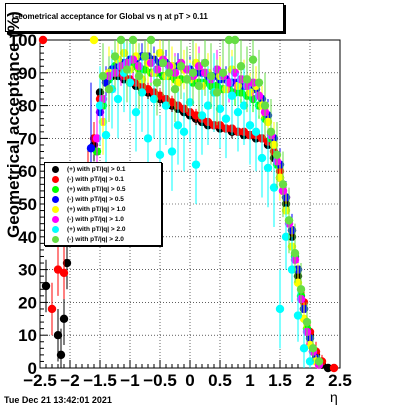 Image resolution: width=400 pixels, height=409 pixels. What do you see at coordinates (103, 200) in the screenshot?
I see `legend-entry: (-) with pT/|q| > 0.5` at bounding box center [103, 200].